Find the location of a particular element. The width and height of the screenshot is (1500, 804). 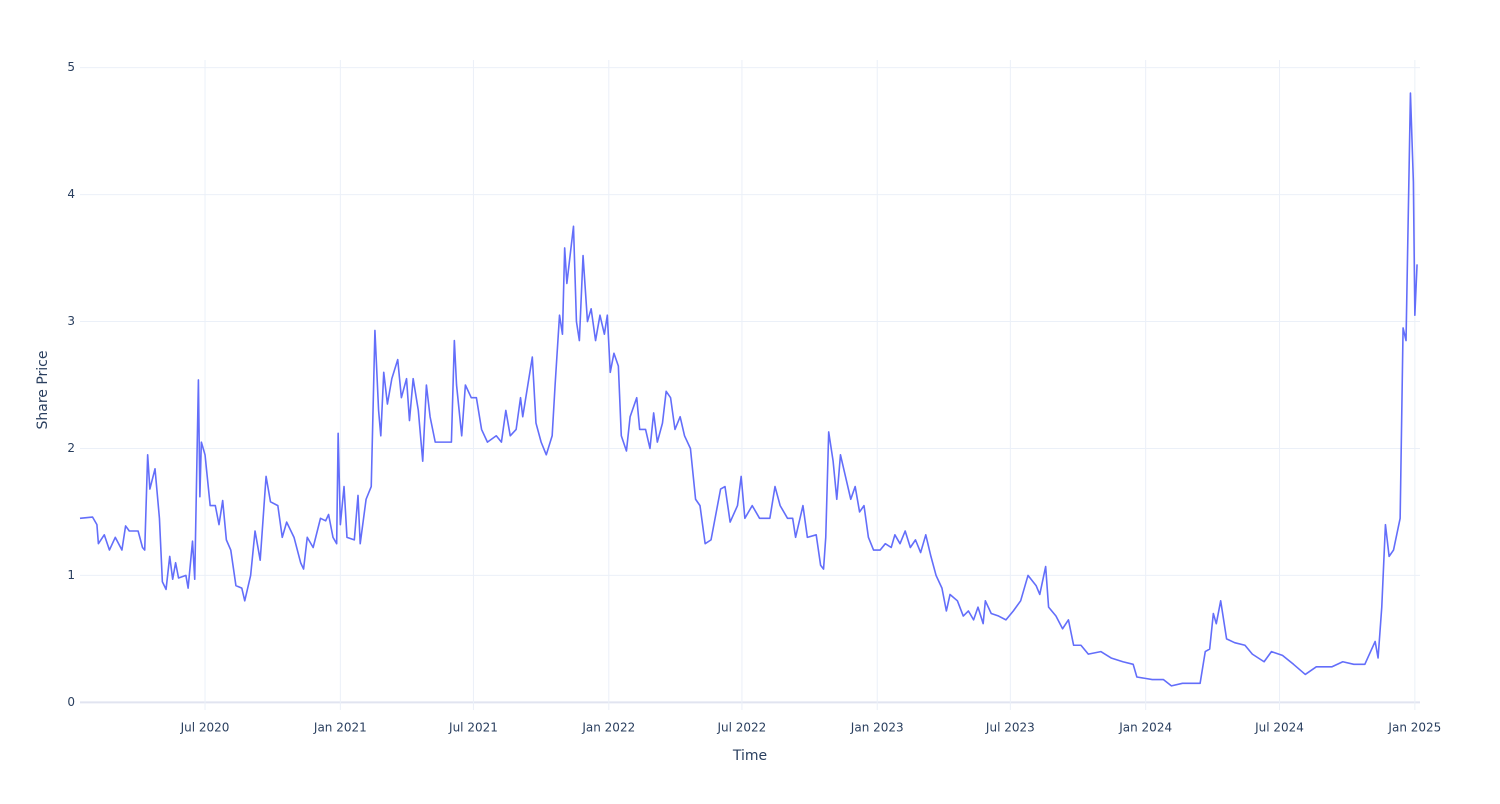

x-tick-label: Jul 2024 is located at coordinates (1279, 728).